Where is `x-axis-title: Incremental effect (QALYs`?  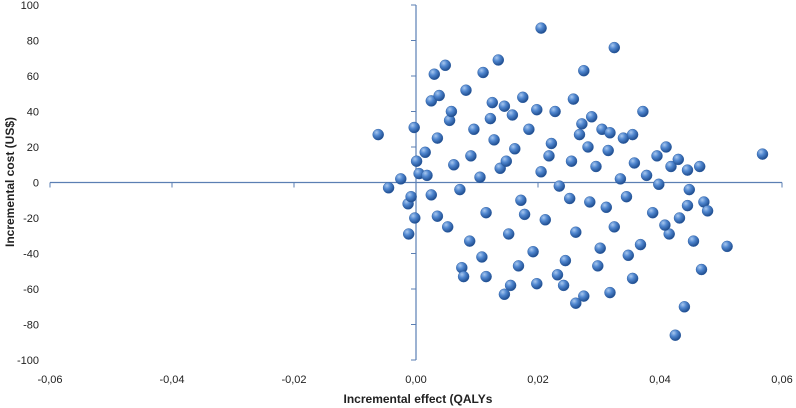
x-axis-title: Incremental effect (QALYs is located at coordinates (418, 399).